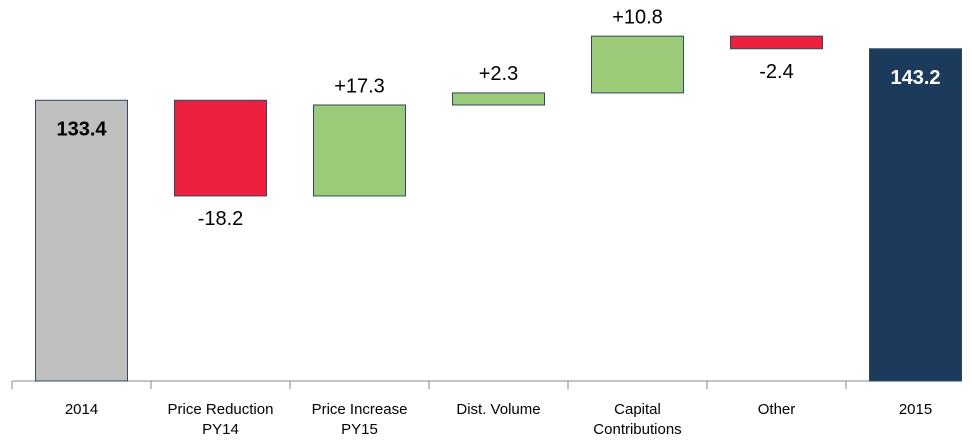 This screenshot has height=447, width=972. What do you see at coordinates (776, 409) in the screenshot?
I see `x-tick-label: Other` at bounding box center [776, 409].